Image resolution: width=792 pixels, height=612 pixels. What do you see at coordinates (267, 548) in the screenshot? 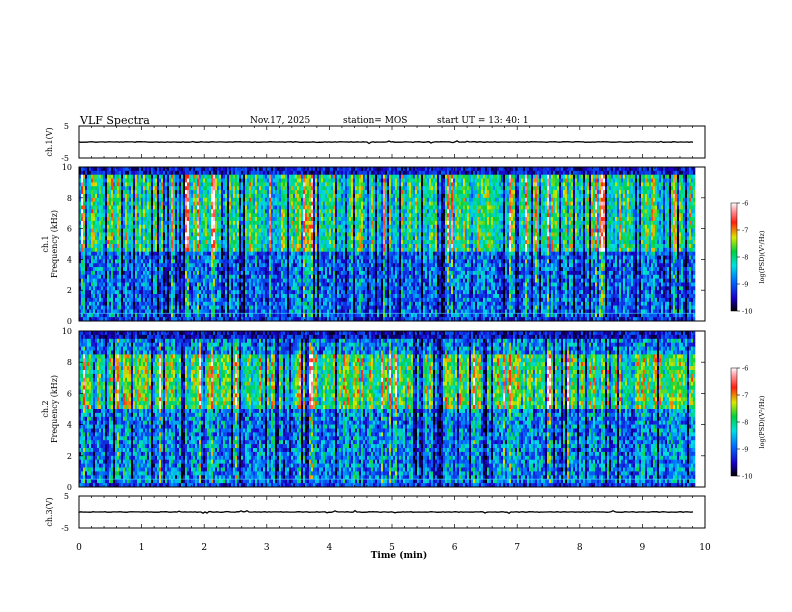
I see `x-tick-label: 3` at bounding box center [267, 548].